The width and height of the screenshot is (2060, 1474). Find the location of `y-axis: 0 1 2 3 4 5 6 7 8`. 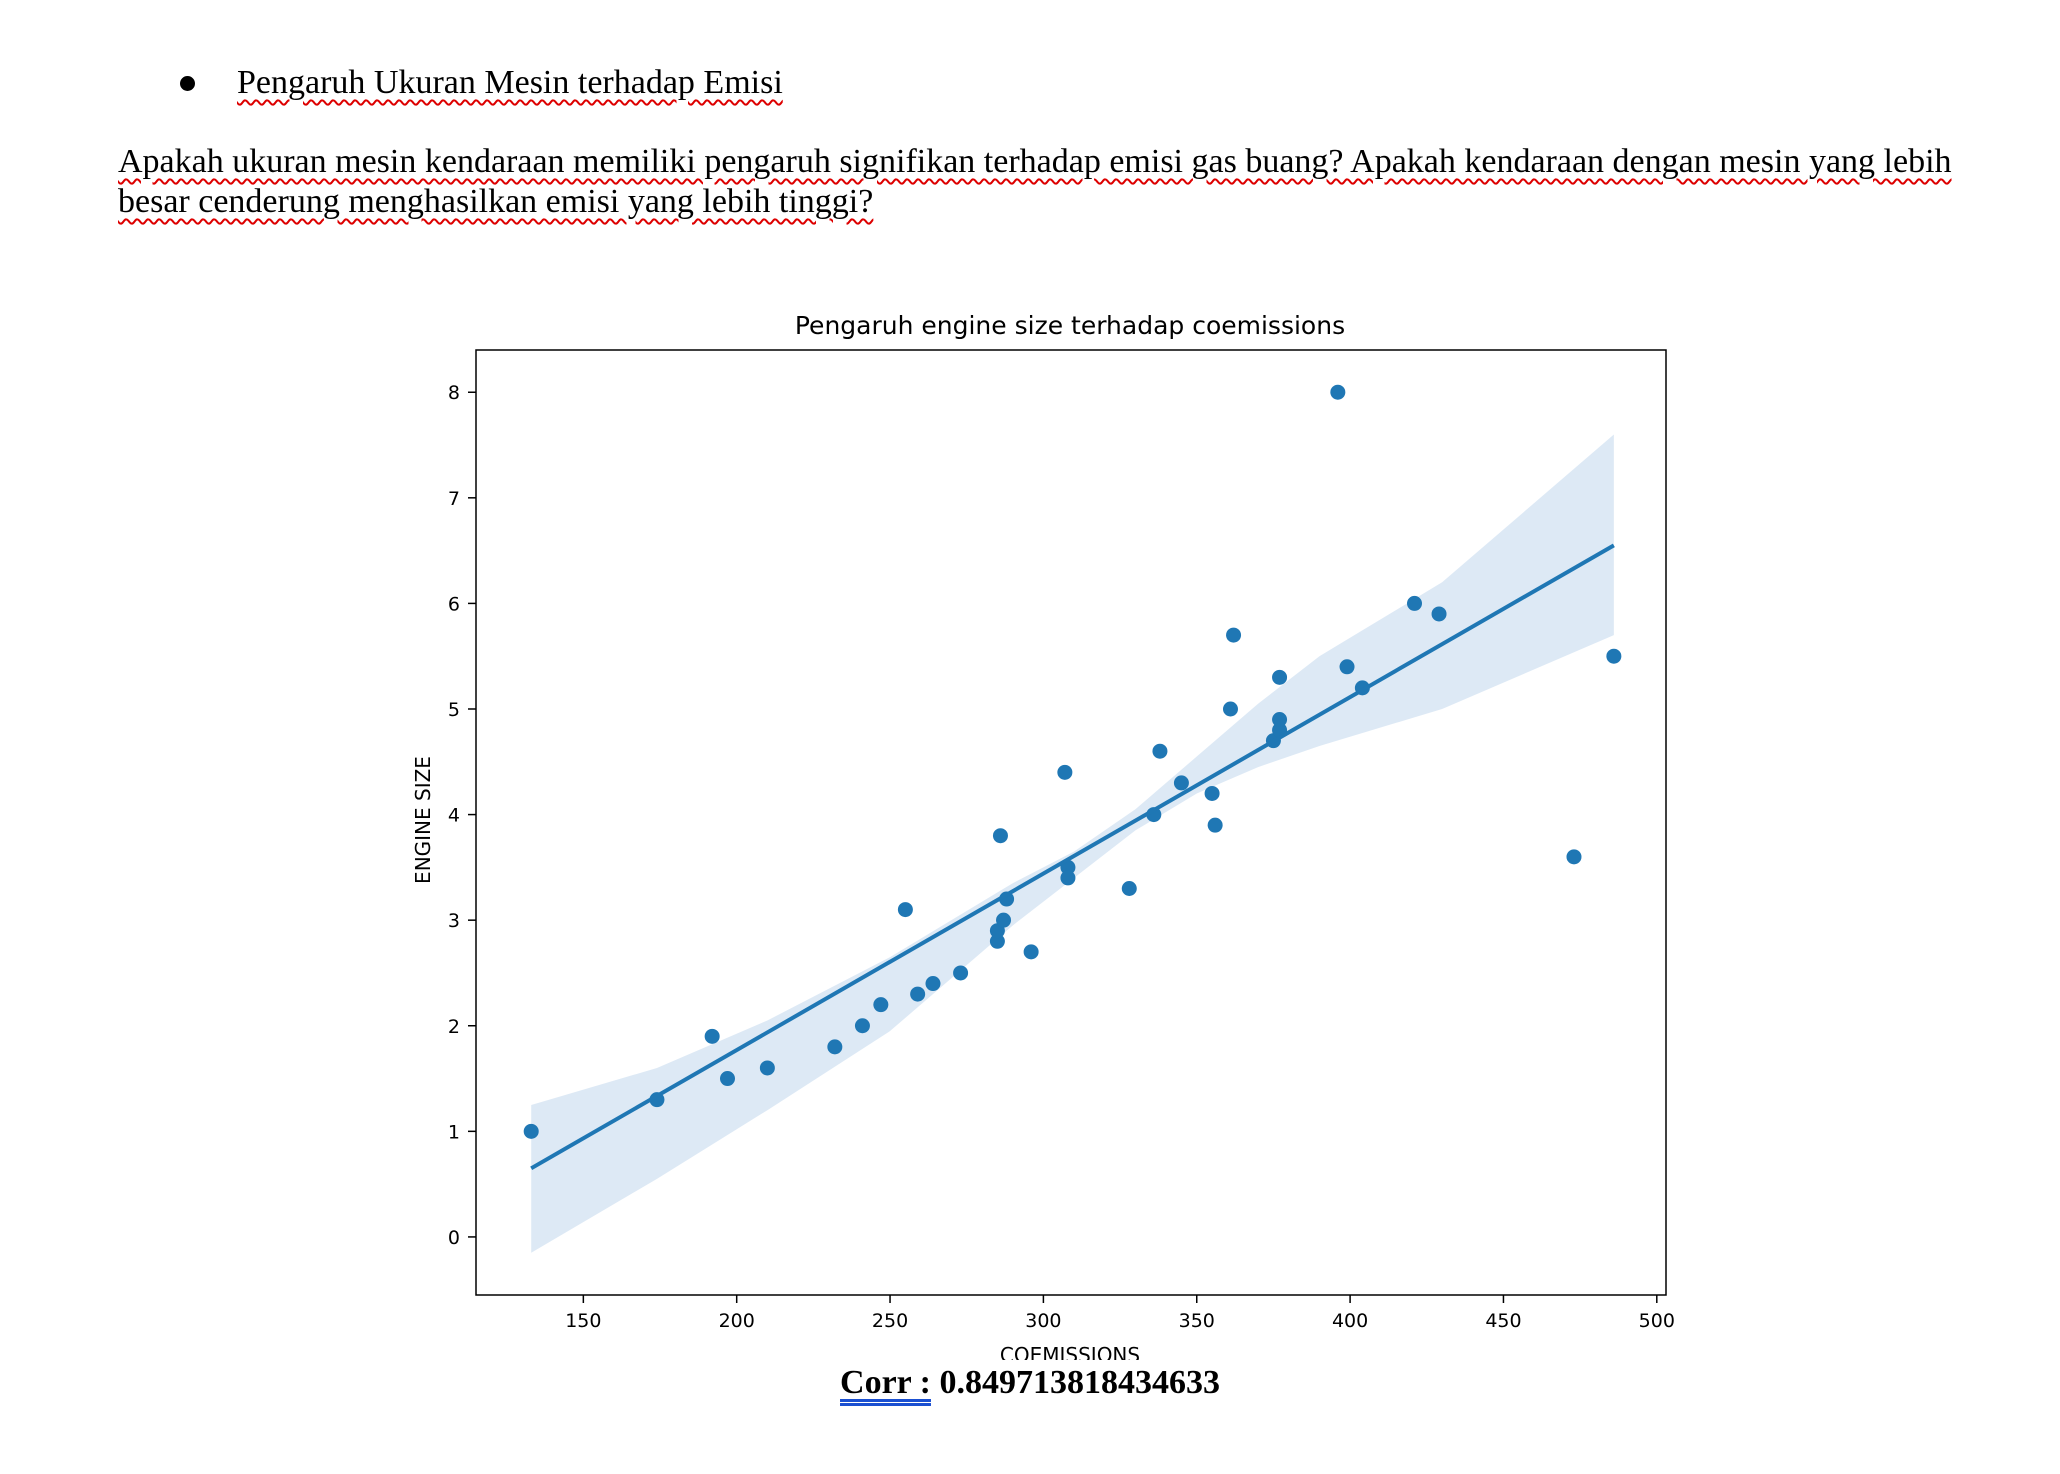

y-axis: 0 1 2 3 4 5 6 7 8 is located at coordinates (462, 815).